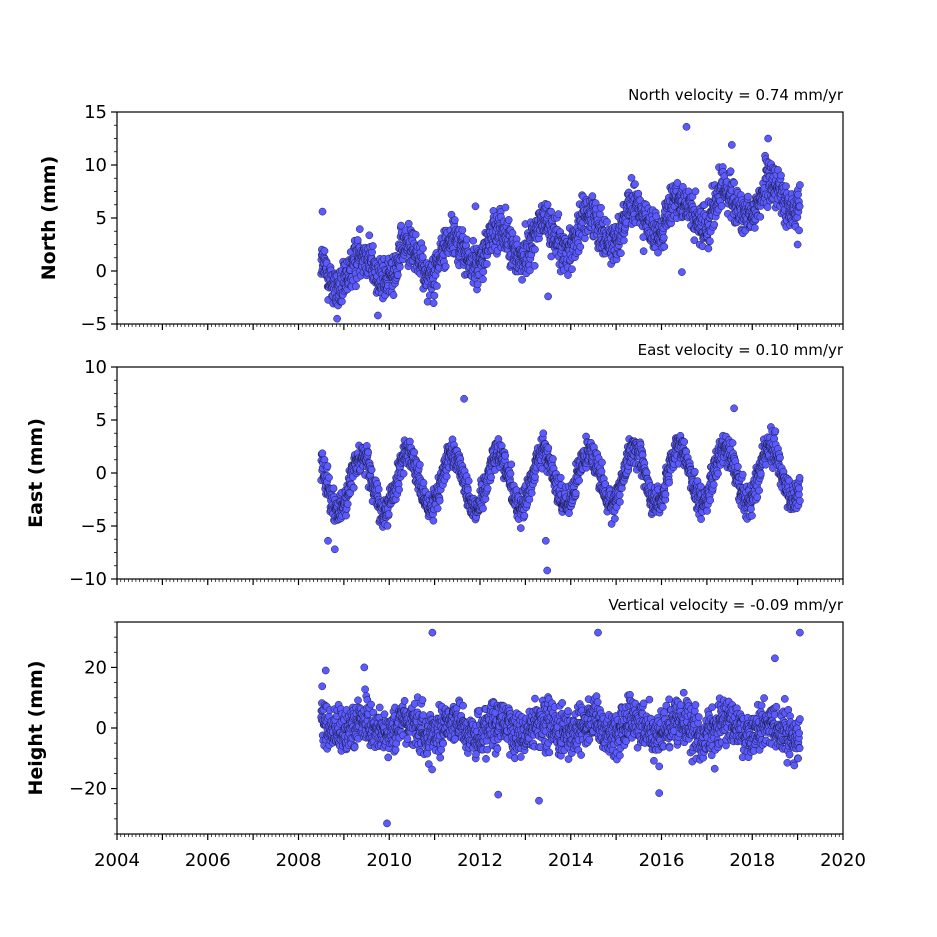 Image resolution: width=937 pixels, height=937 pixels. Describe the element at coordinates (95, 667) in the screenshot. I see `y-tick-label: 20` at that location.